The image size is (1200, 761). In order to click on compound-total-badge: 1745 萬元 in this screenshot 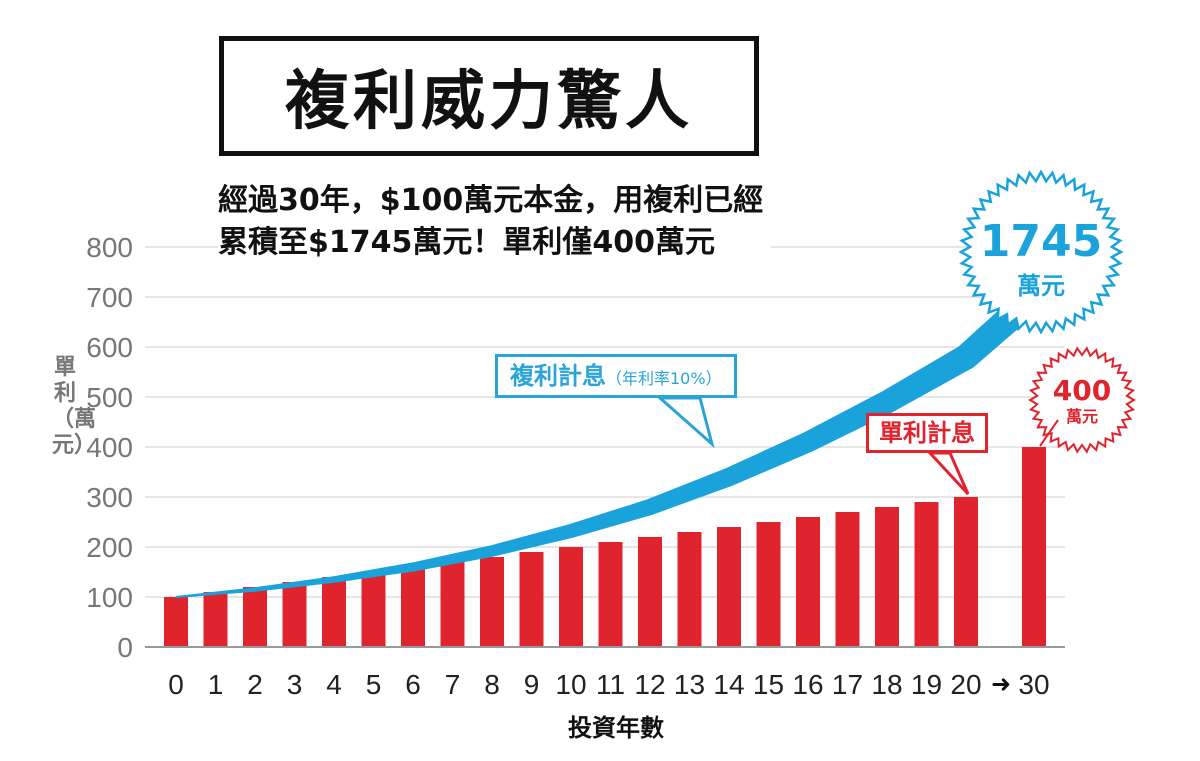, I will do `click(1041, 252)`.